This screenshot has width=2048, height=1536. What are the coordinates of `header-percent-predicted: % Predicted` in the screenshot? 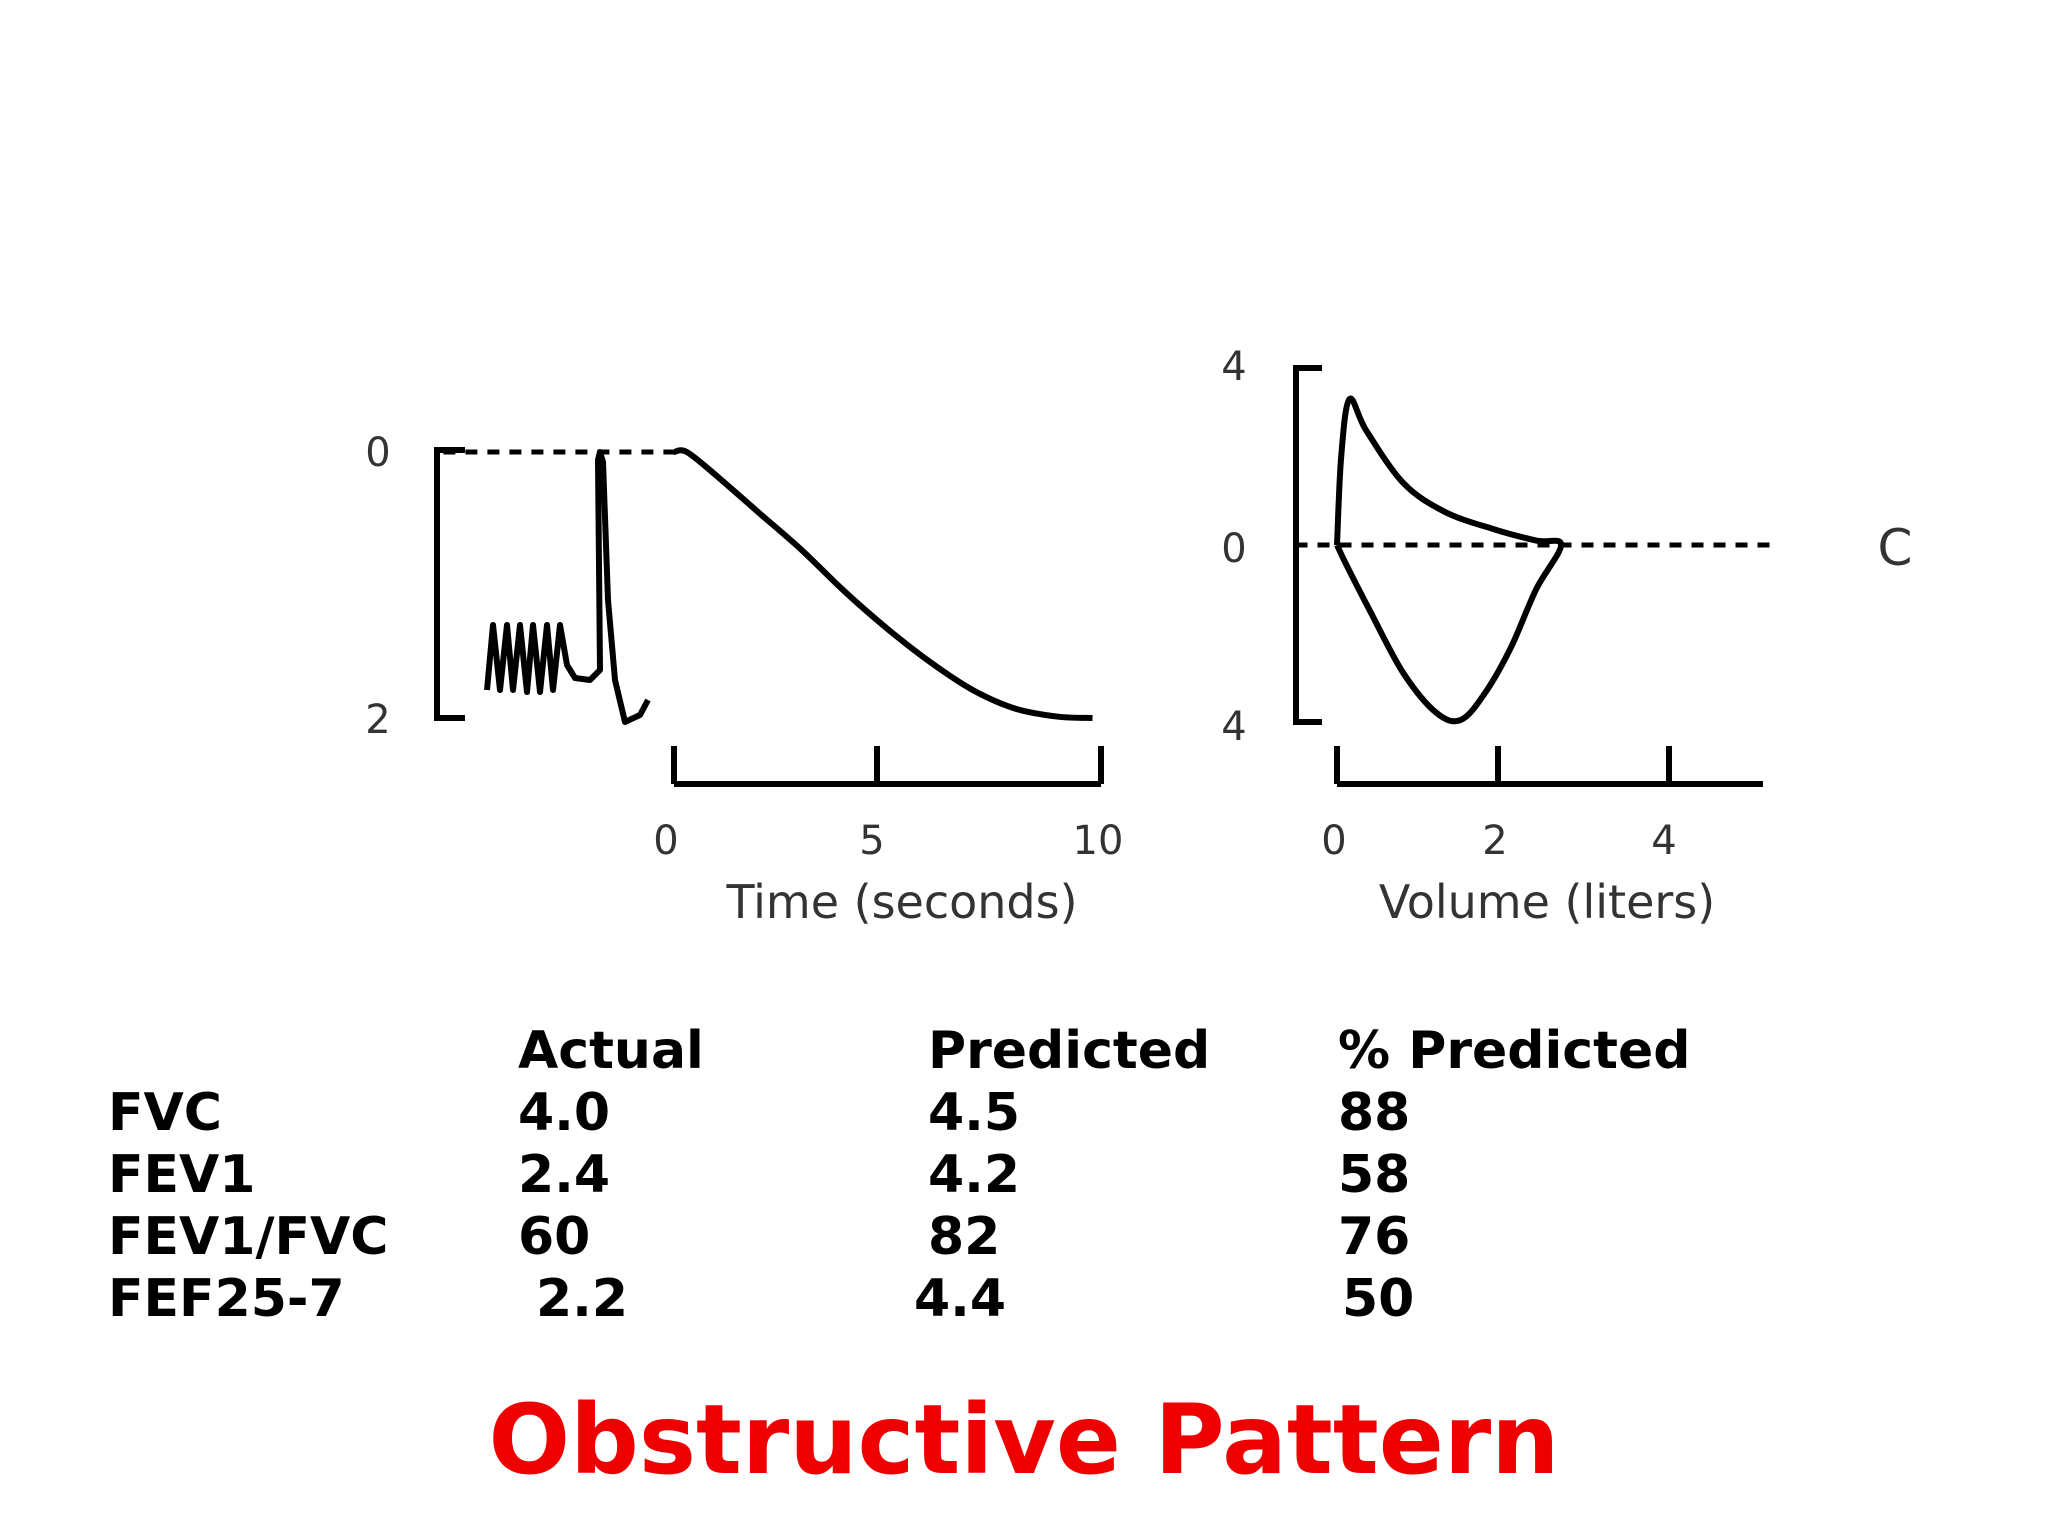 It's located at (1514, 1051).